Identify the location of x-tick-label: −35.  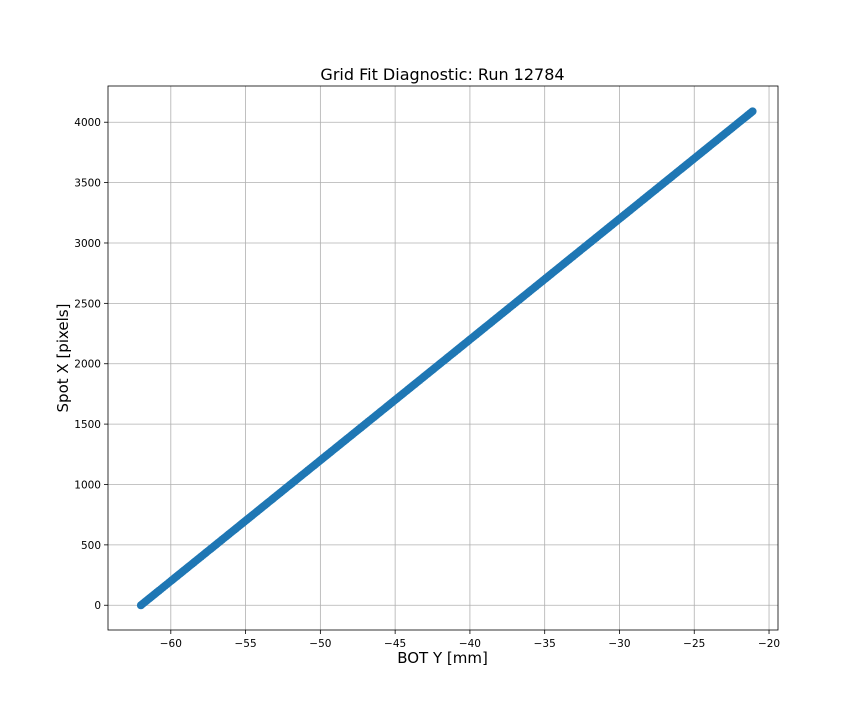
(545, 644).